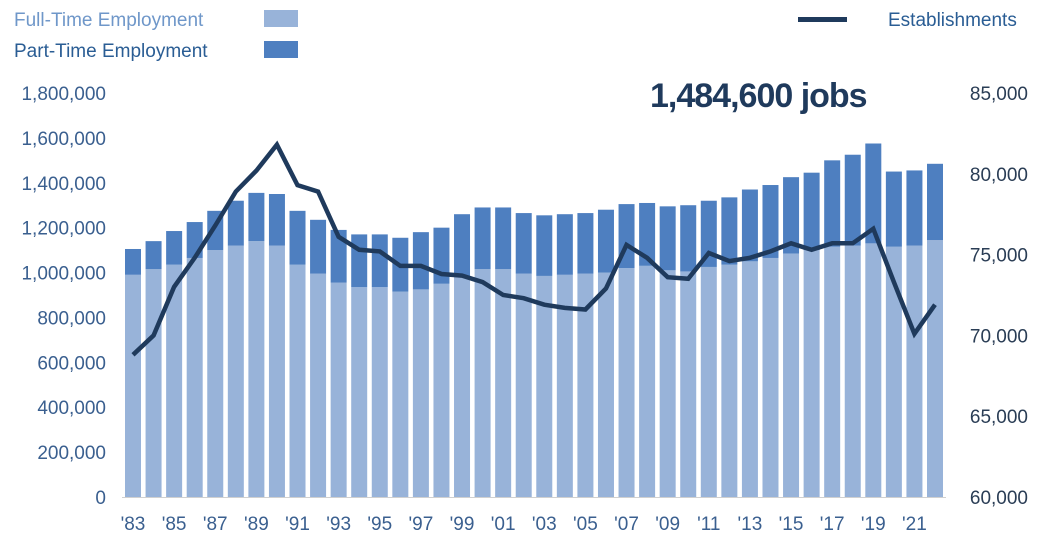  I want to click on x-axis-tick-label: '09, so click(667, 524).